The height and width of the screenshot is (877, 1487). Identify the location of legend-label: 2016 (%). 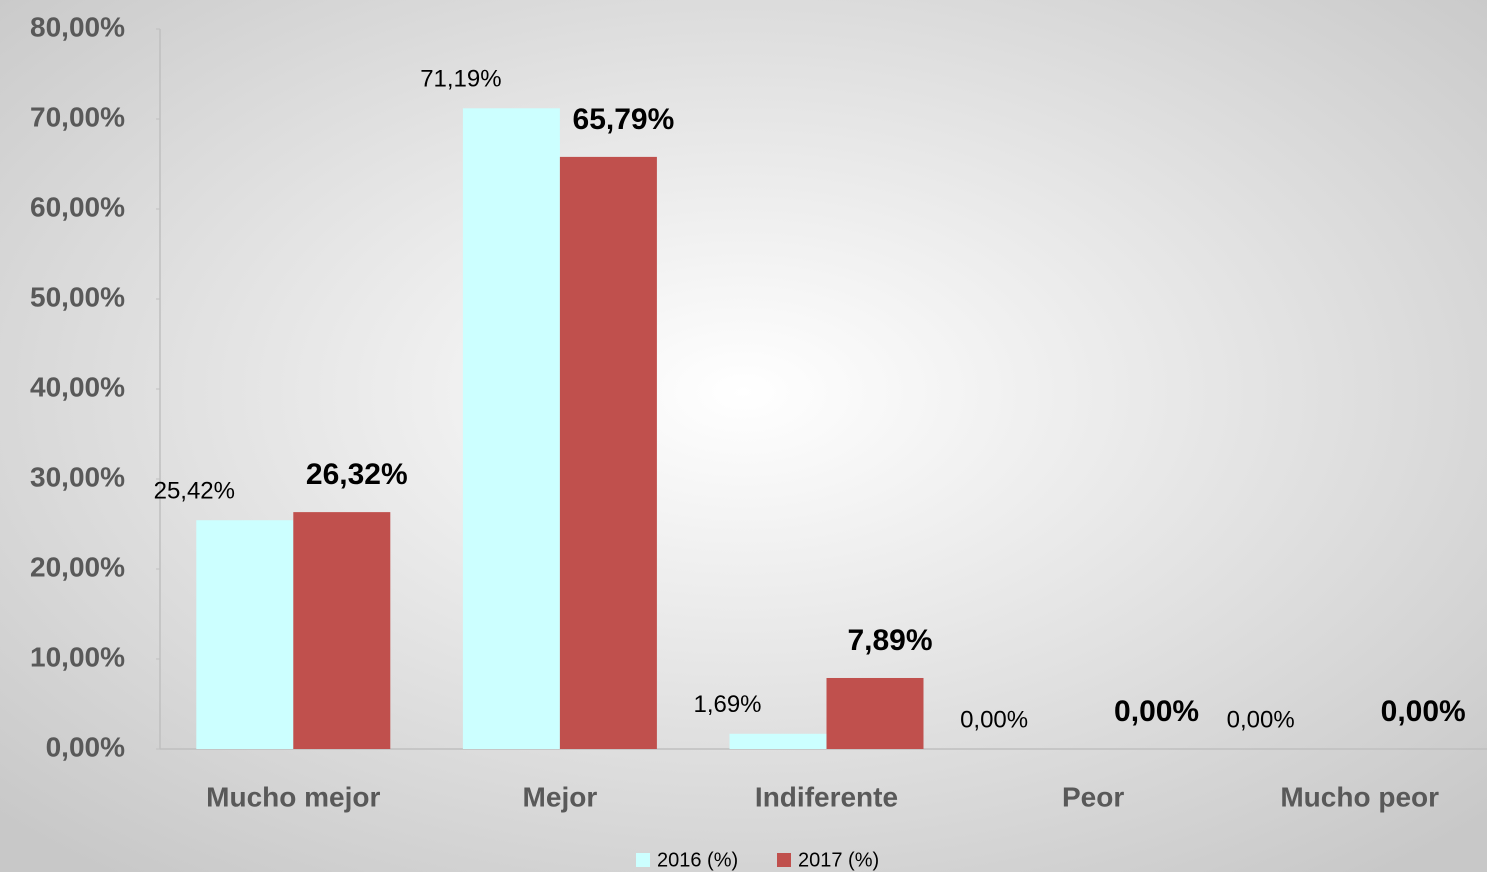
(697, 860).